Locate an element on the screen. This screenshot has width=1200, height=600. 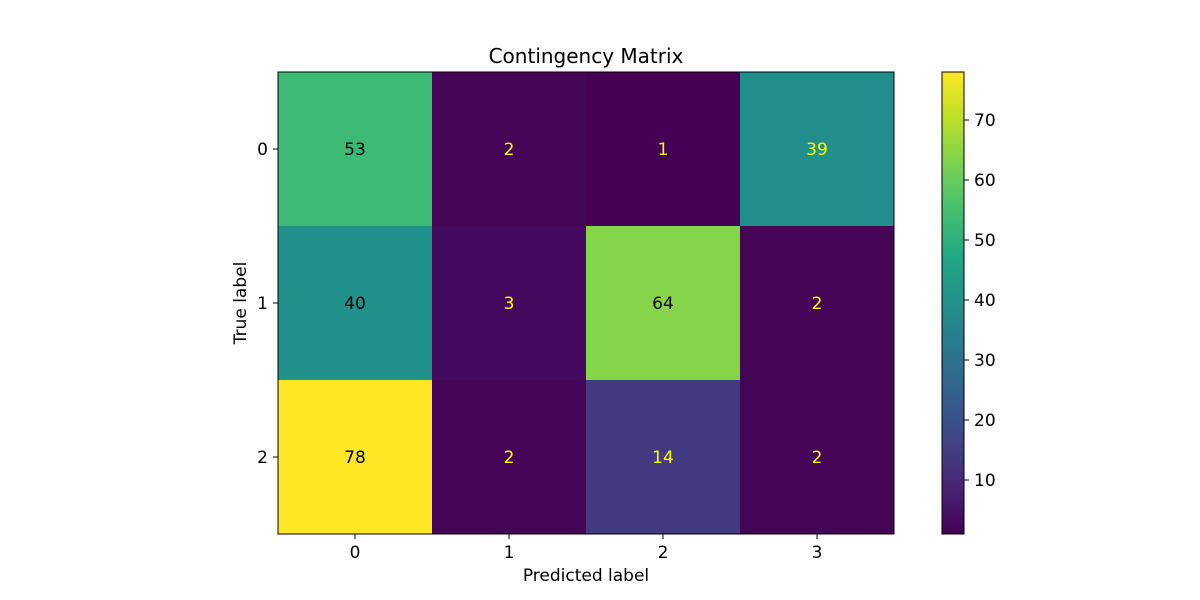
colorbar-tick-label: 60 is located at coordinates (985, 181).